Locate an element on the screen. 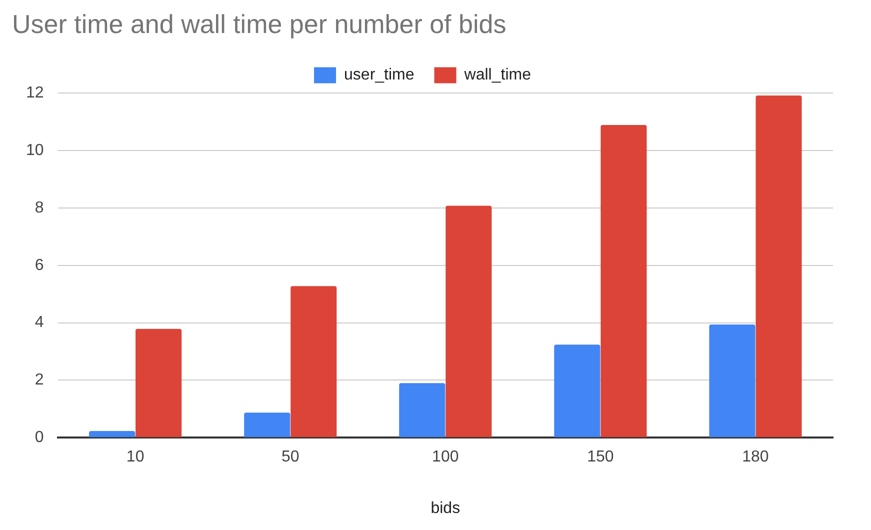 The image size is (871, 530). x-axis-title: bids is located at coordinates (445, 508).